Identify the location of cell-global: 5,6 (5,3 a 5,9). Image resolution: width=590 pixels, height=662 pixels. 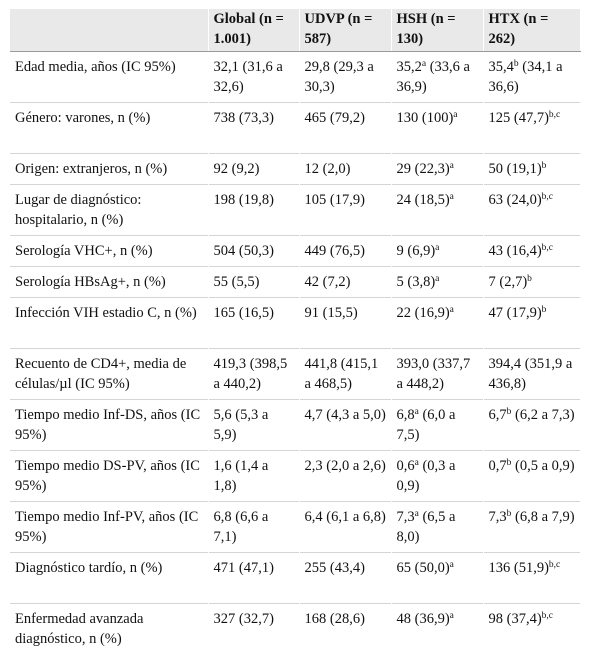
(254, 425).